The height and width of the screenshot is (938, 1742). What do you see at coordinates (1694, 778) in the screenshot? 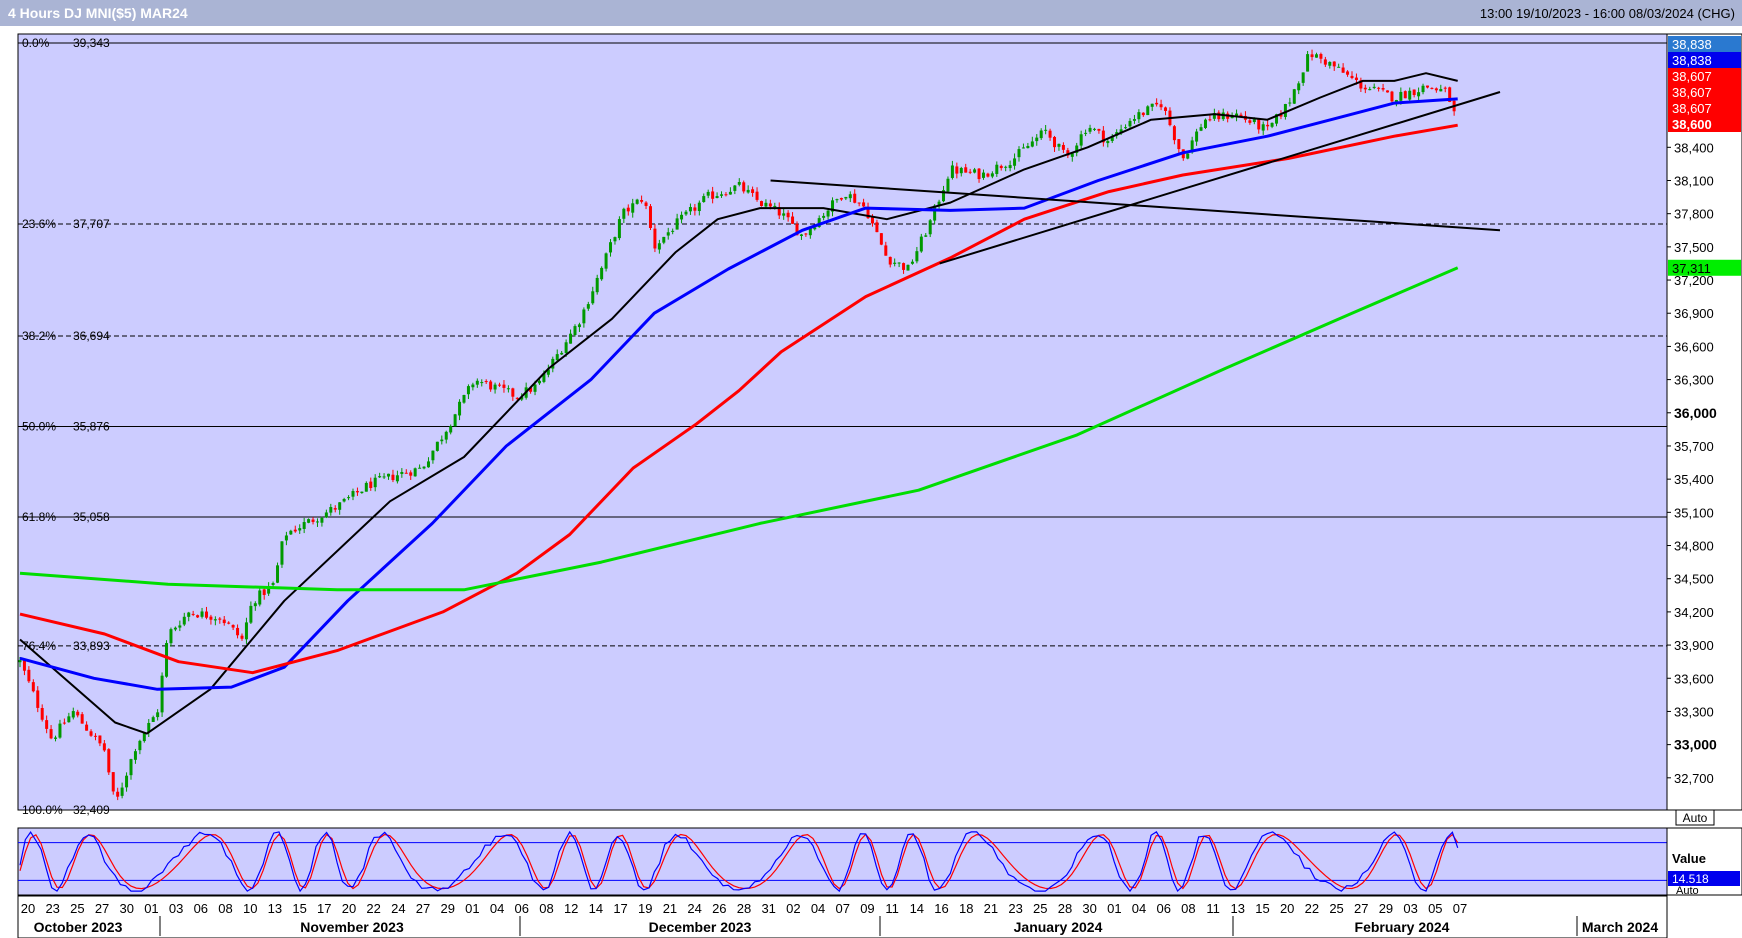
I see `price-tick-label-19: 32,700` at bounding box center [1694, 778].